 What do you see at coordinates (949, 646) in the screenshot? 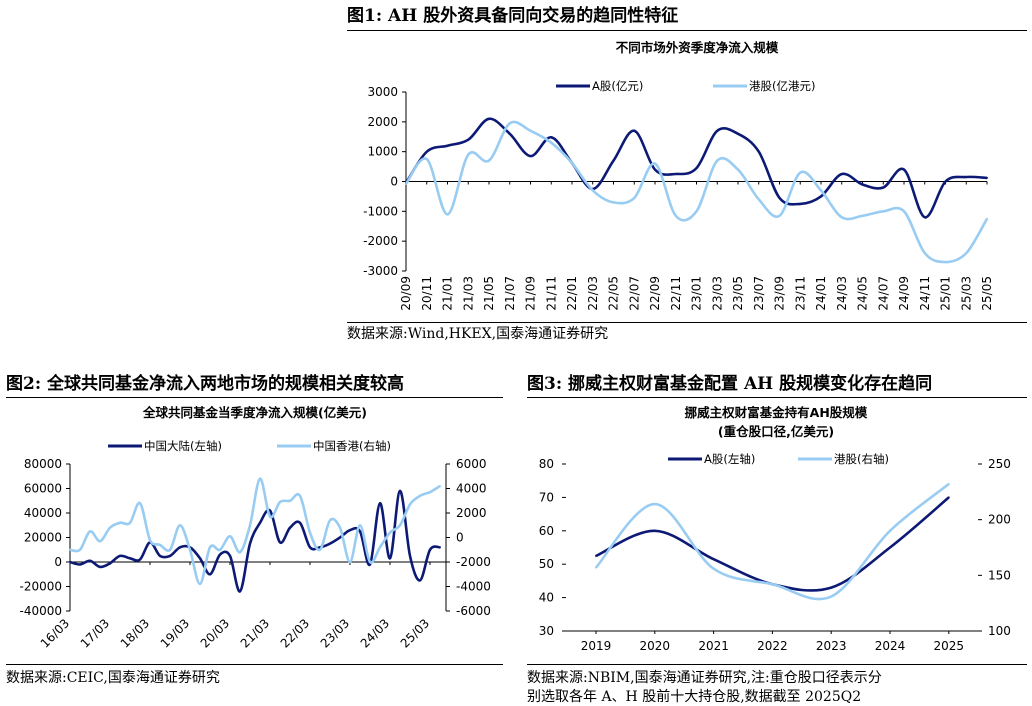
I see `x-tick-label: 2025` at bounding box center [949, 646].